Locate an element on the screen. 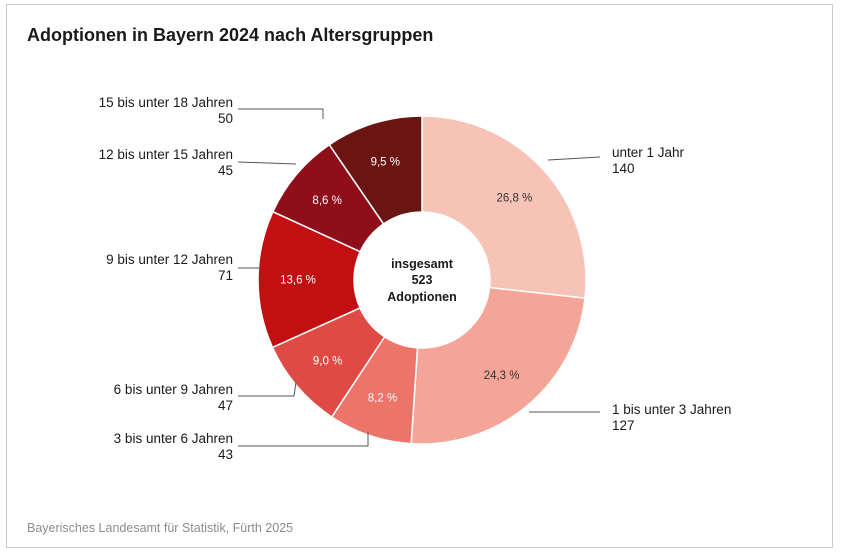 This screenshot has width=841, height=556. category-label-2: 1 bis unter 3 Jahren is located at coordinates (671, 409).